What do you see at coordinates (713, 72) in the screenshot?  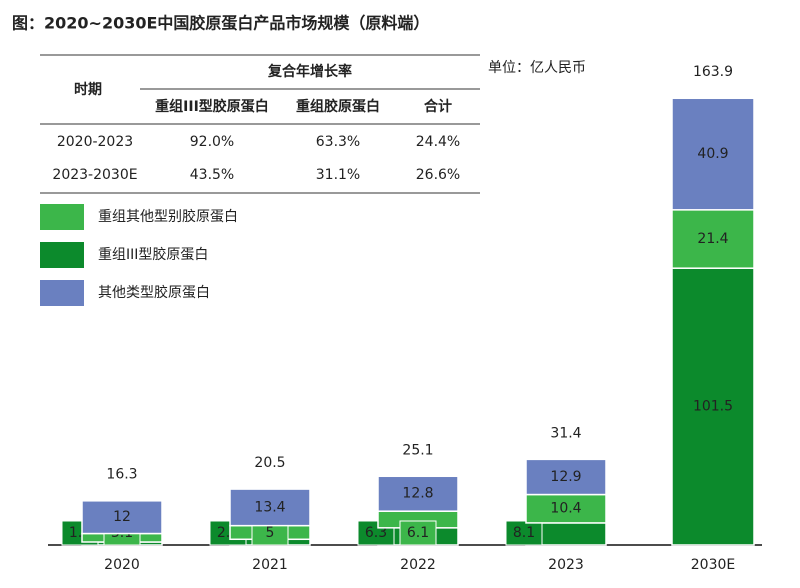 I see `total-label: 163.9` at bounding box center [713, 72].